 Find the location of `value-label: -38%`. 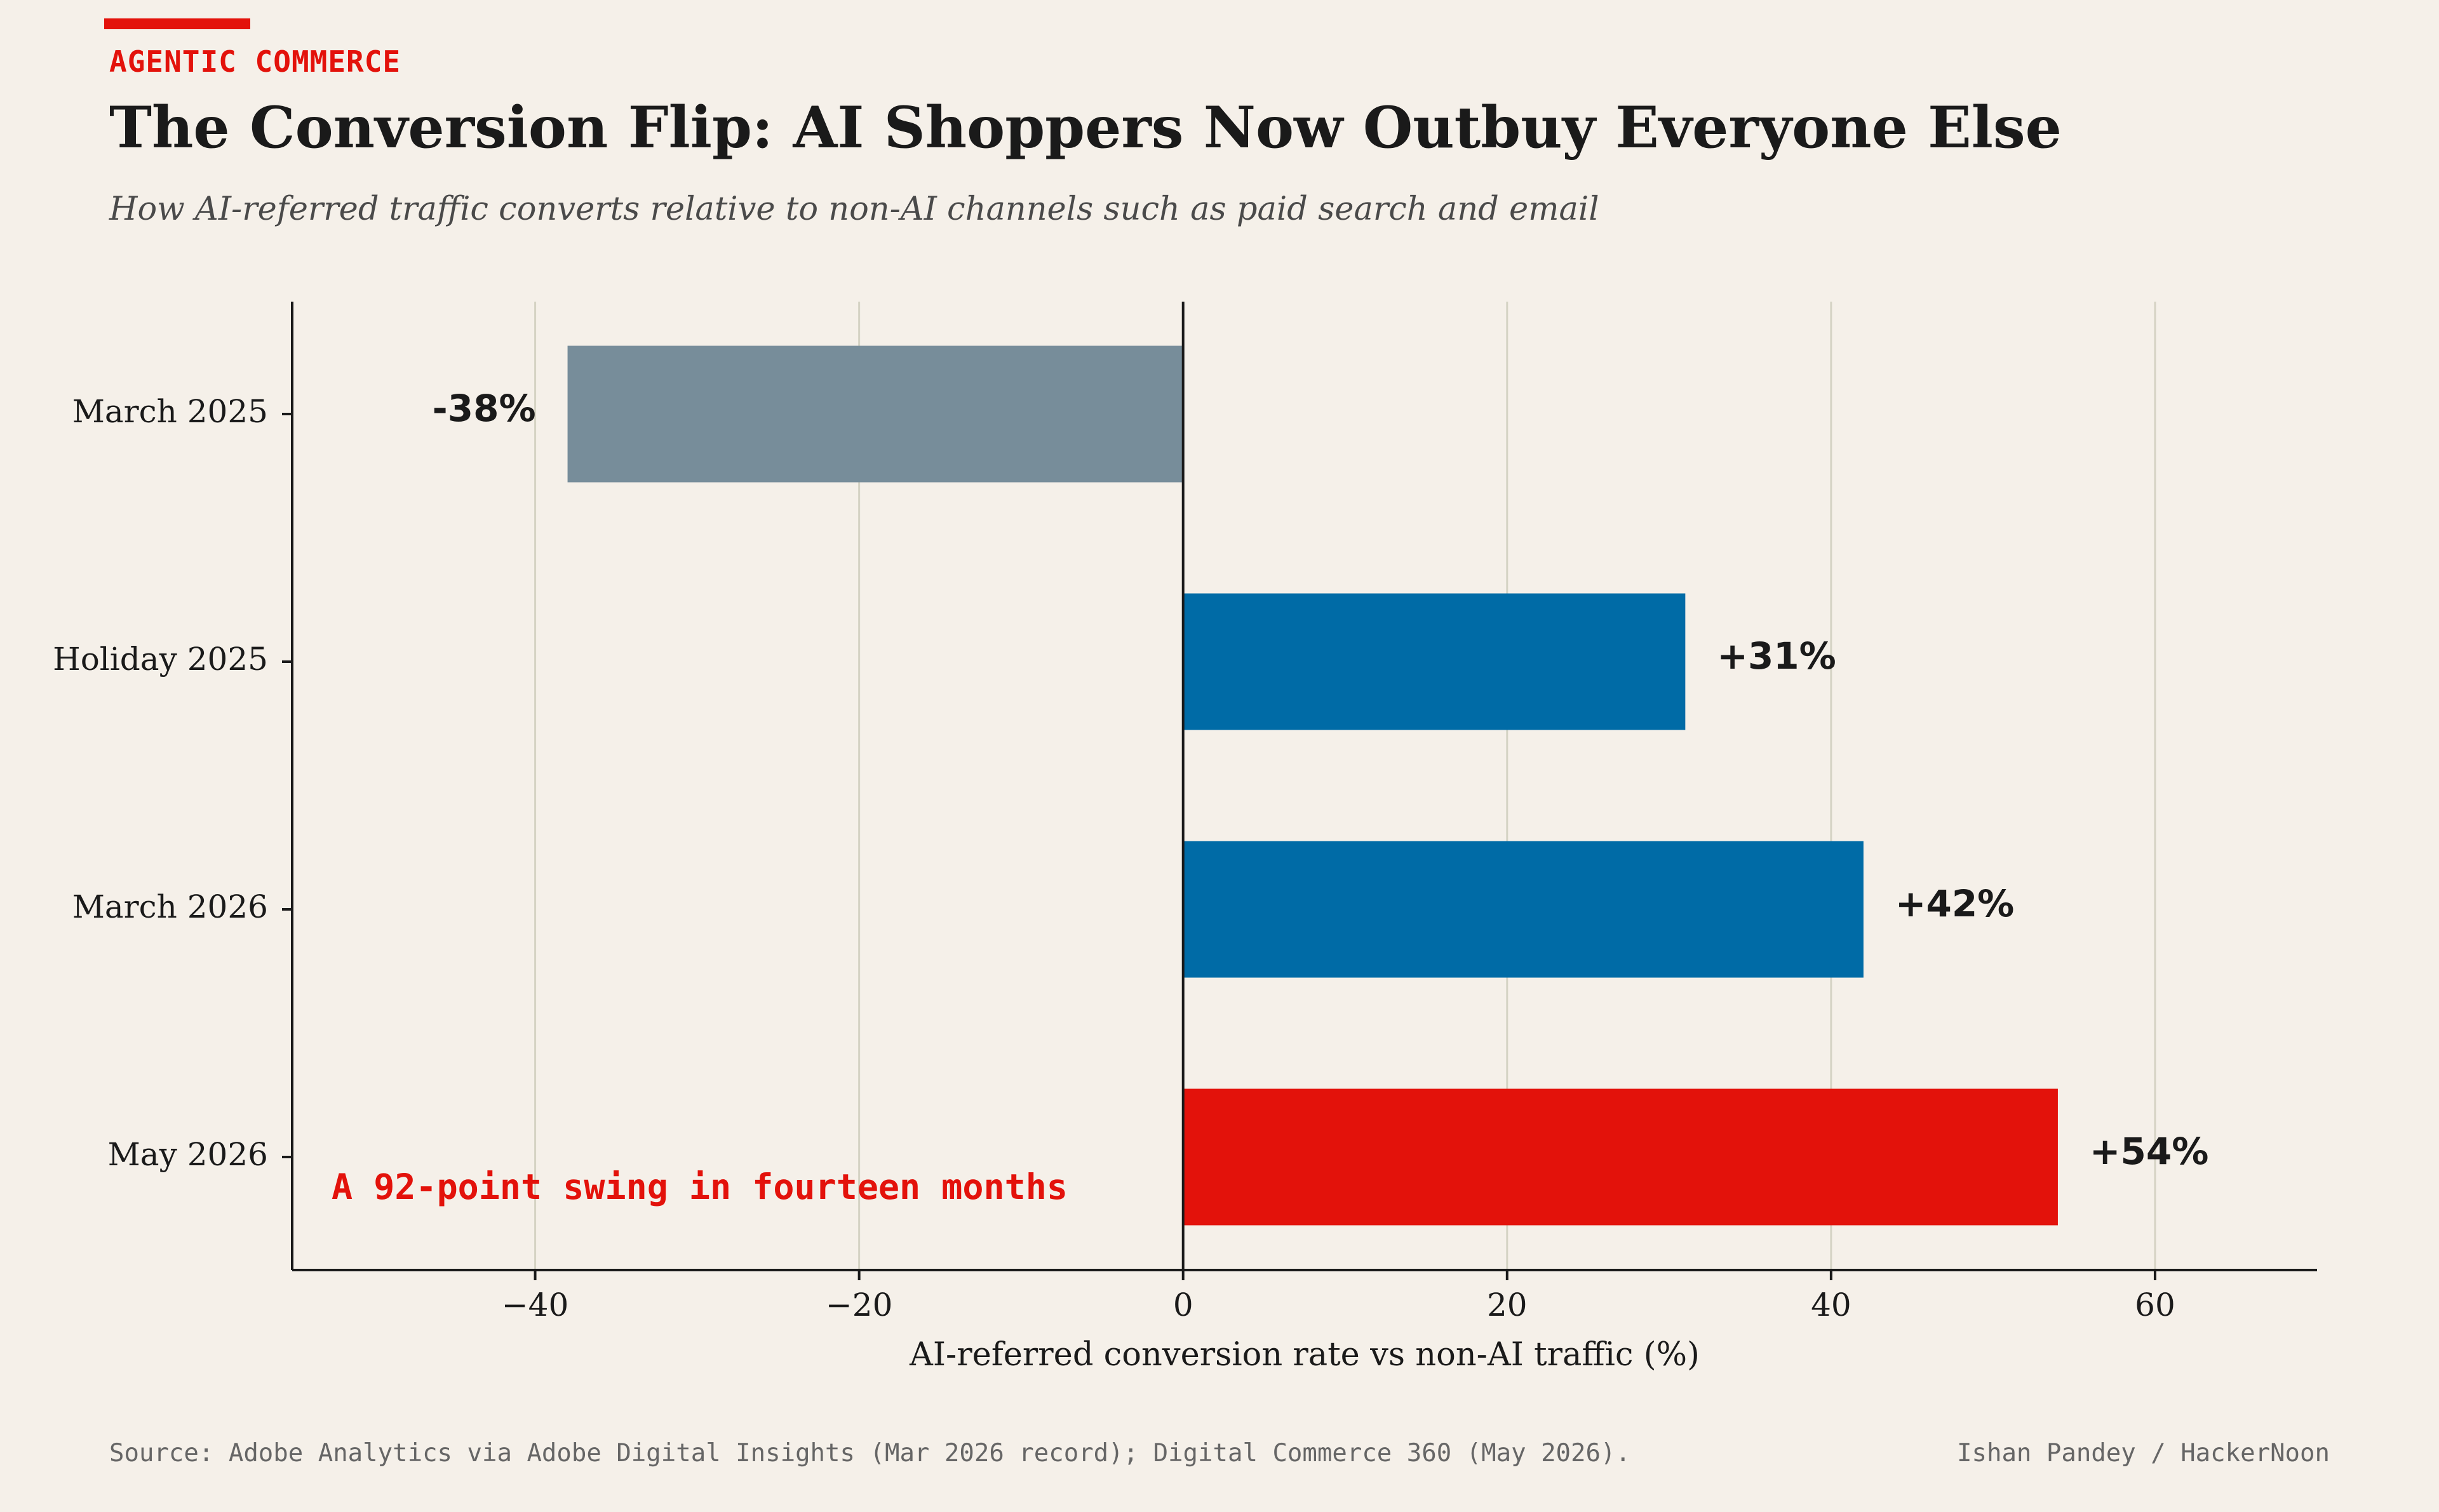

value-label: -38% is located at coordinates (484, 408).